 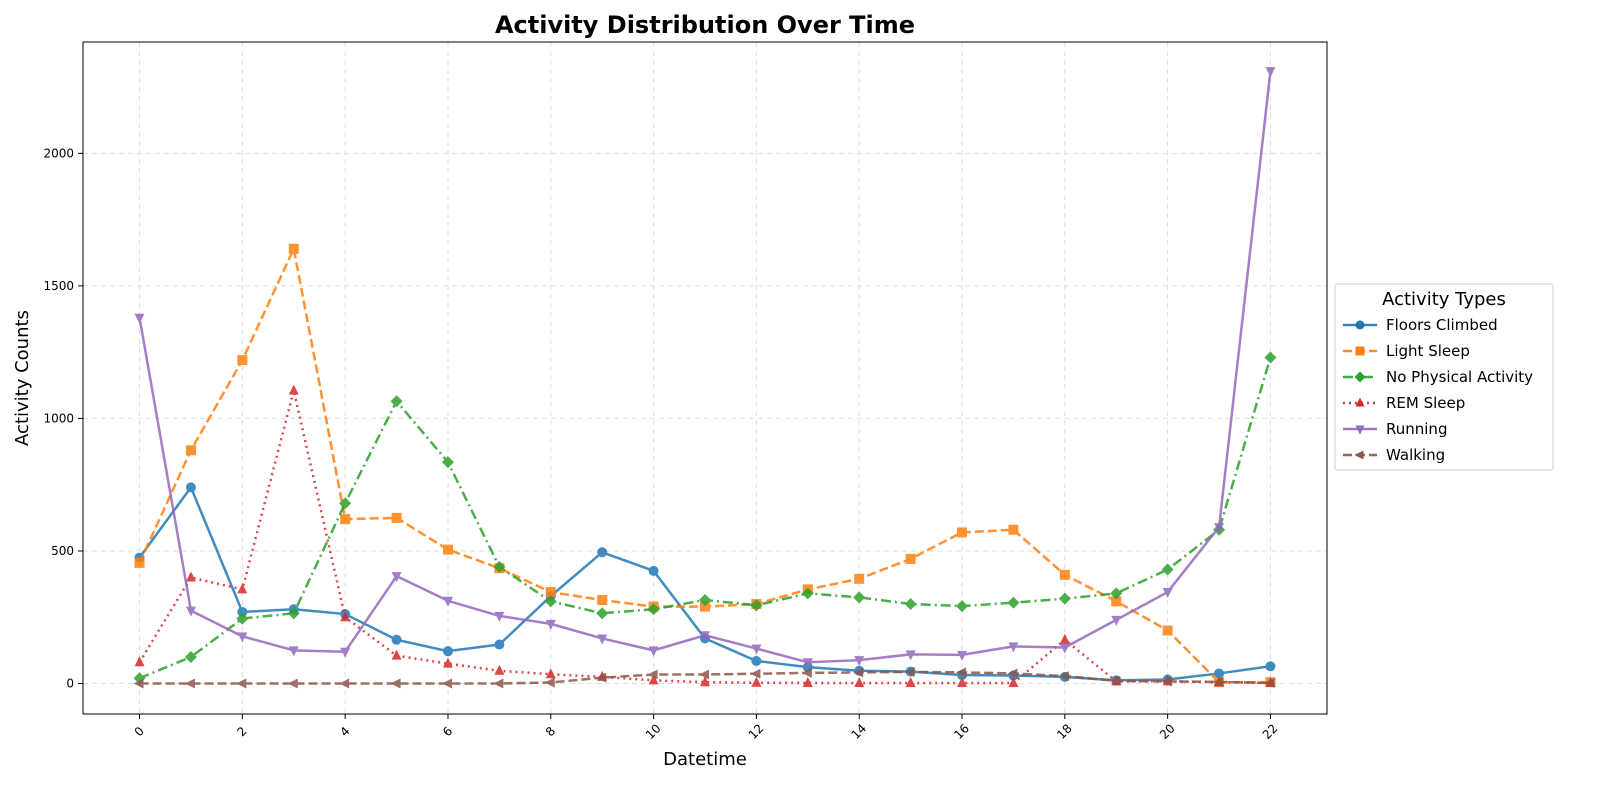 What do you see at coordinates (1425, 403) in the screenshot?
I see `legend-label-rem-sleep: REM Sleep` at bounding box center [1425, 403].